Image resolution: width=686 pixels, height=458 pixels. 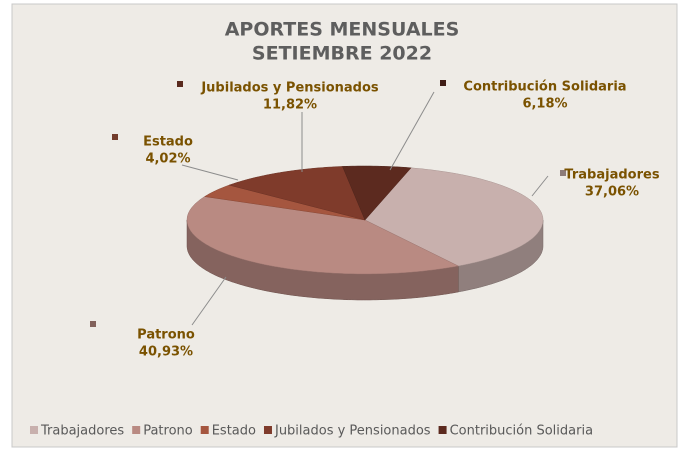 I want to click on data-label-name: Jubilados y Pensionados, so click(x=289, y=88).